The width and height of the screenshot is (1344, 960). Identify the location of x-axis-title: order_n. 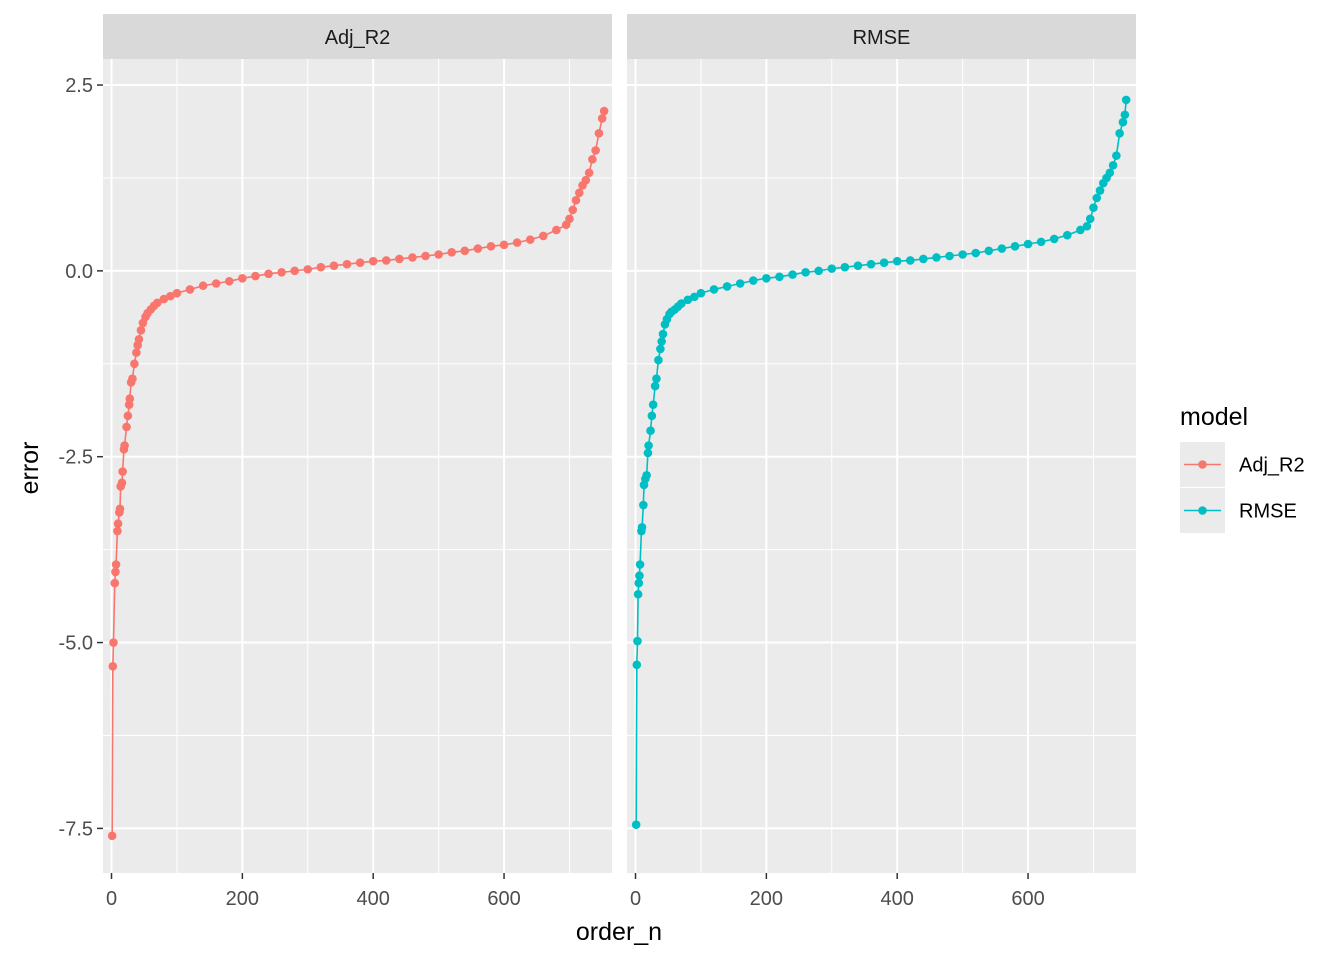
(619, 932).